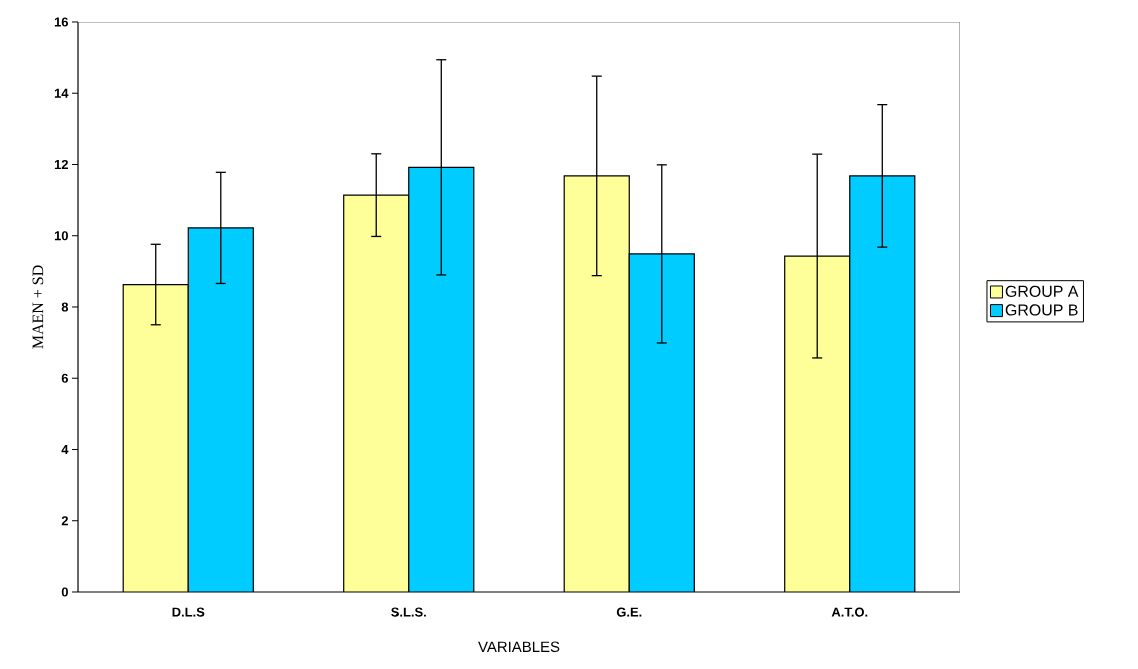 This screenshot has height=669, width=1138. What do you see at coordinates (519, 647) in the screenshot?
I see `x-axis-title: VARIABLES` at bounding box center [519, 647].